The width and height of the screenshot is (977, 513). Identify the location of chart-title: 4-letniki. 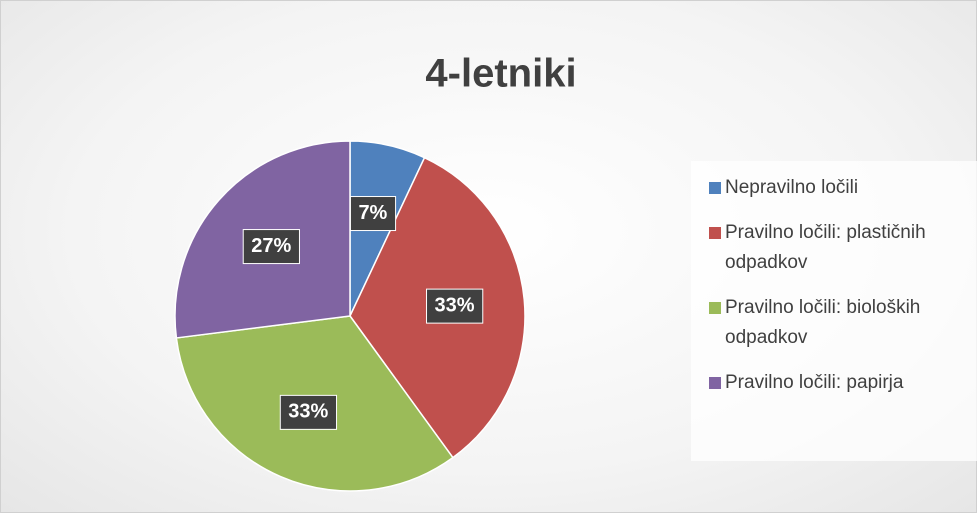
(500, 74).